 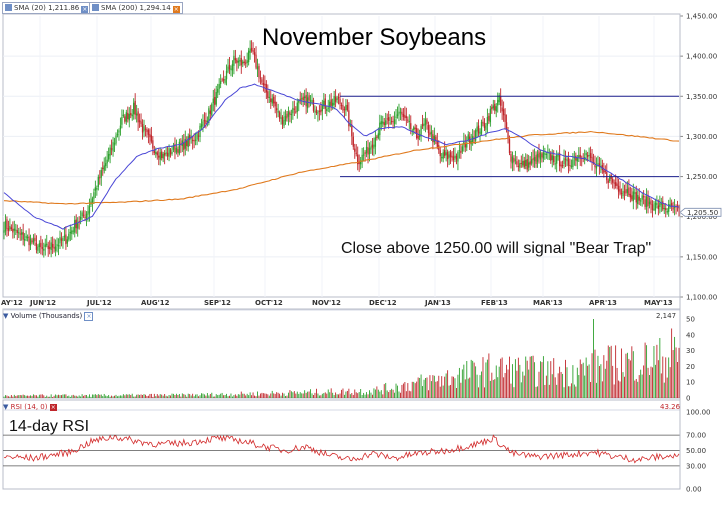 What do you see at coordinates (6, 316) in the screenshot?
I see `volume-collapse-icon: ▼` at bounding box center [6, 316].